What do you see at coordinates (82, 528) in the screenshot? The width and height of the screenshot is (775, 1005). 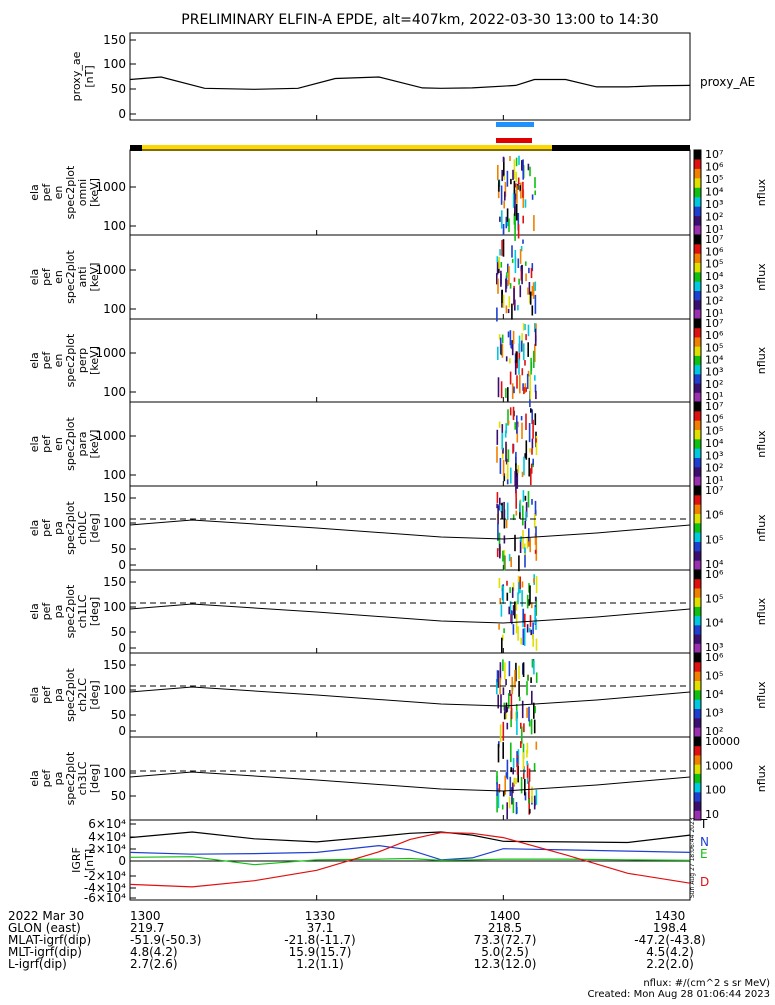 I see `y-axis-label: ch0LC` at bounding box center [82, 528].